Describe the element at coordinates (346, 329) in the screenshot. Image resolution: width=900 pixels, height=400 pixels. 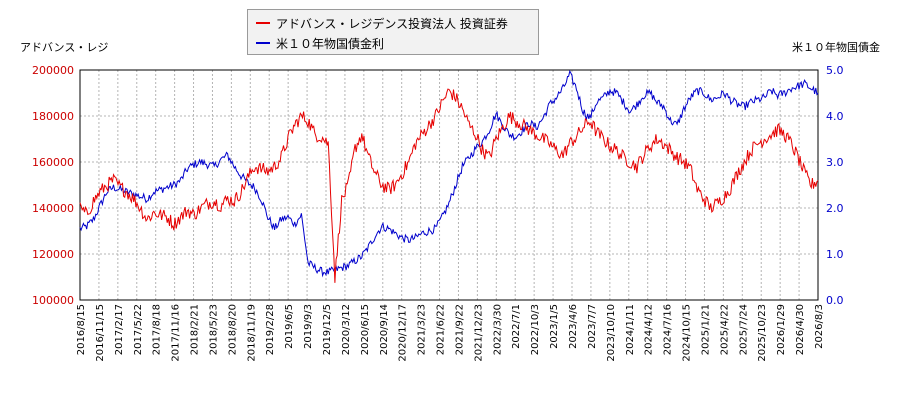
I see `x-tick-label: 2020/3/12` at that location.